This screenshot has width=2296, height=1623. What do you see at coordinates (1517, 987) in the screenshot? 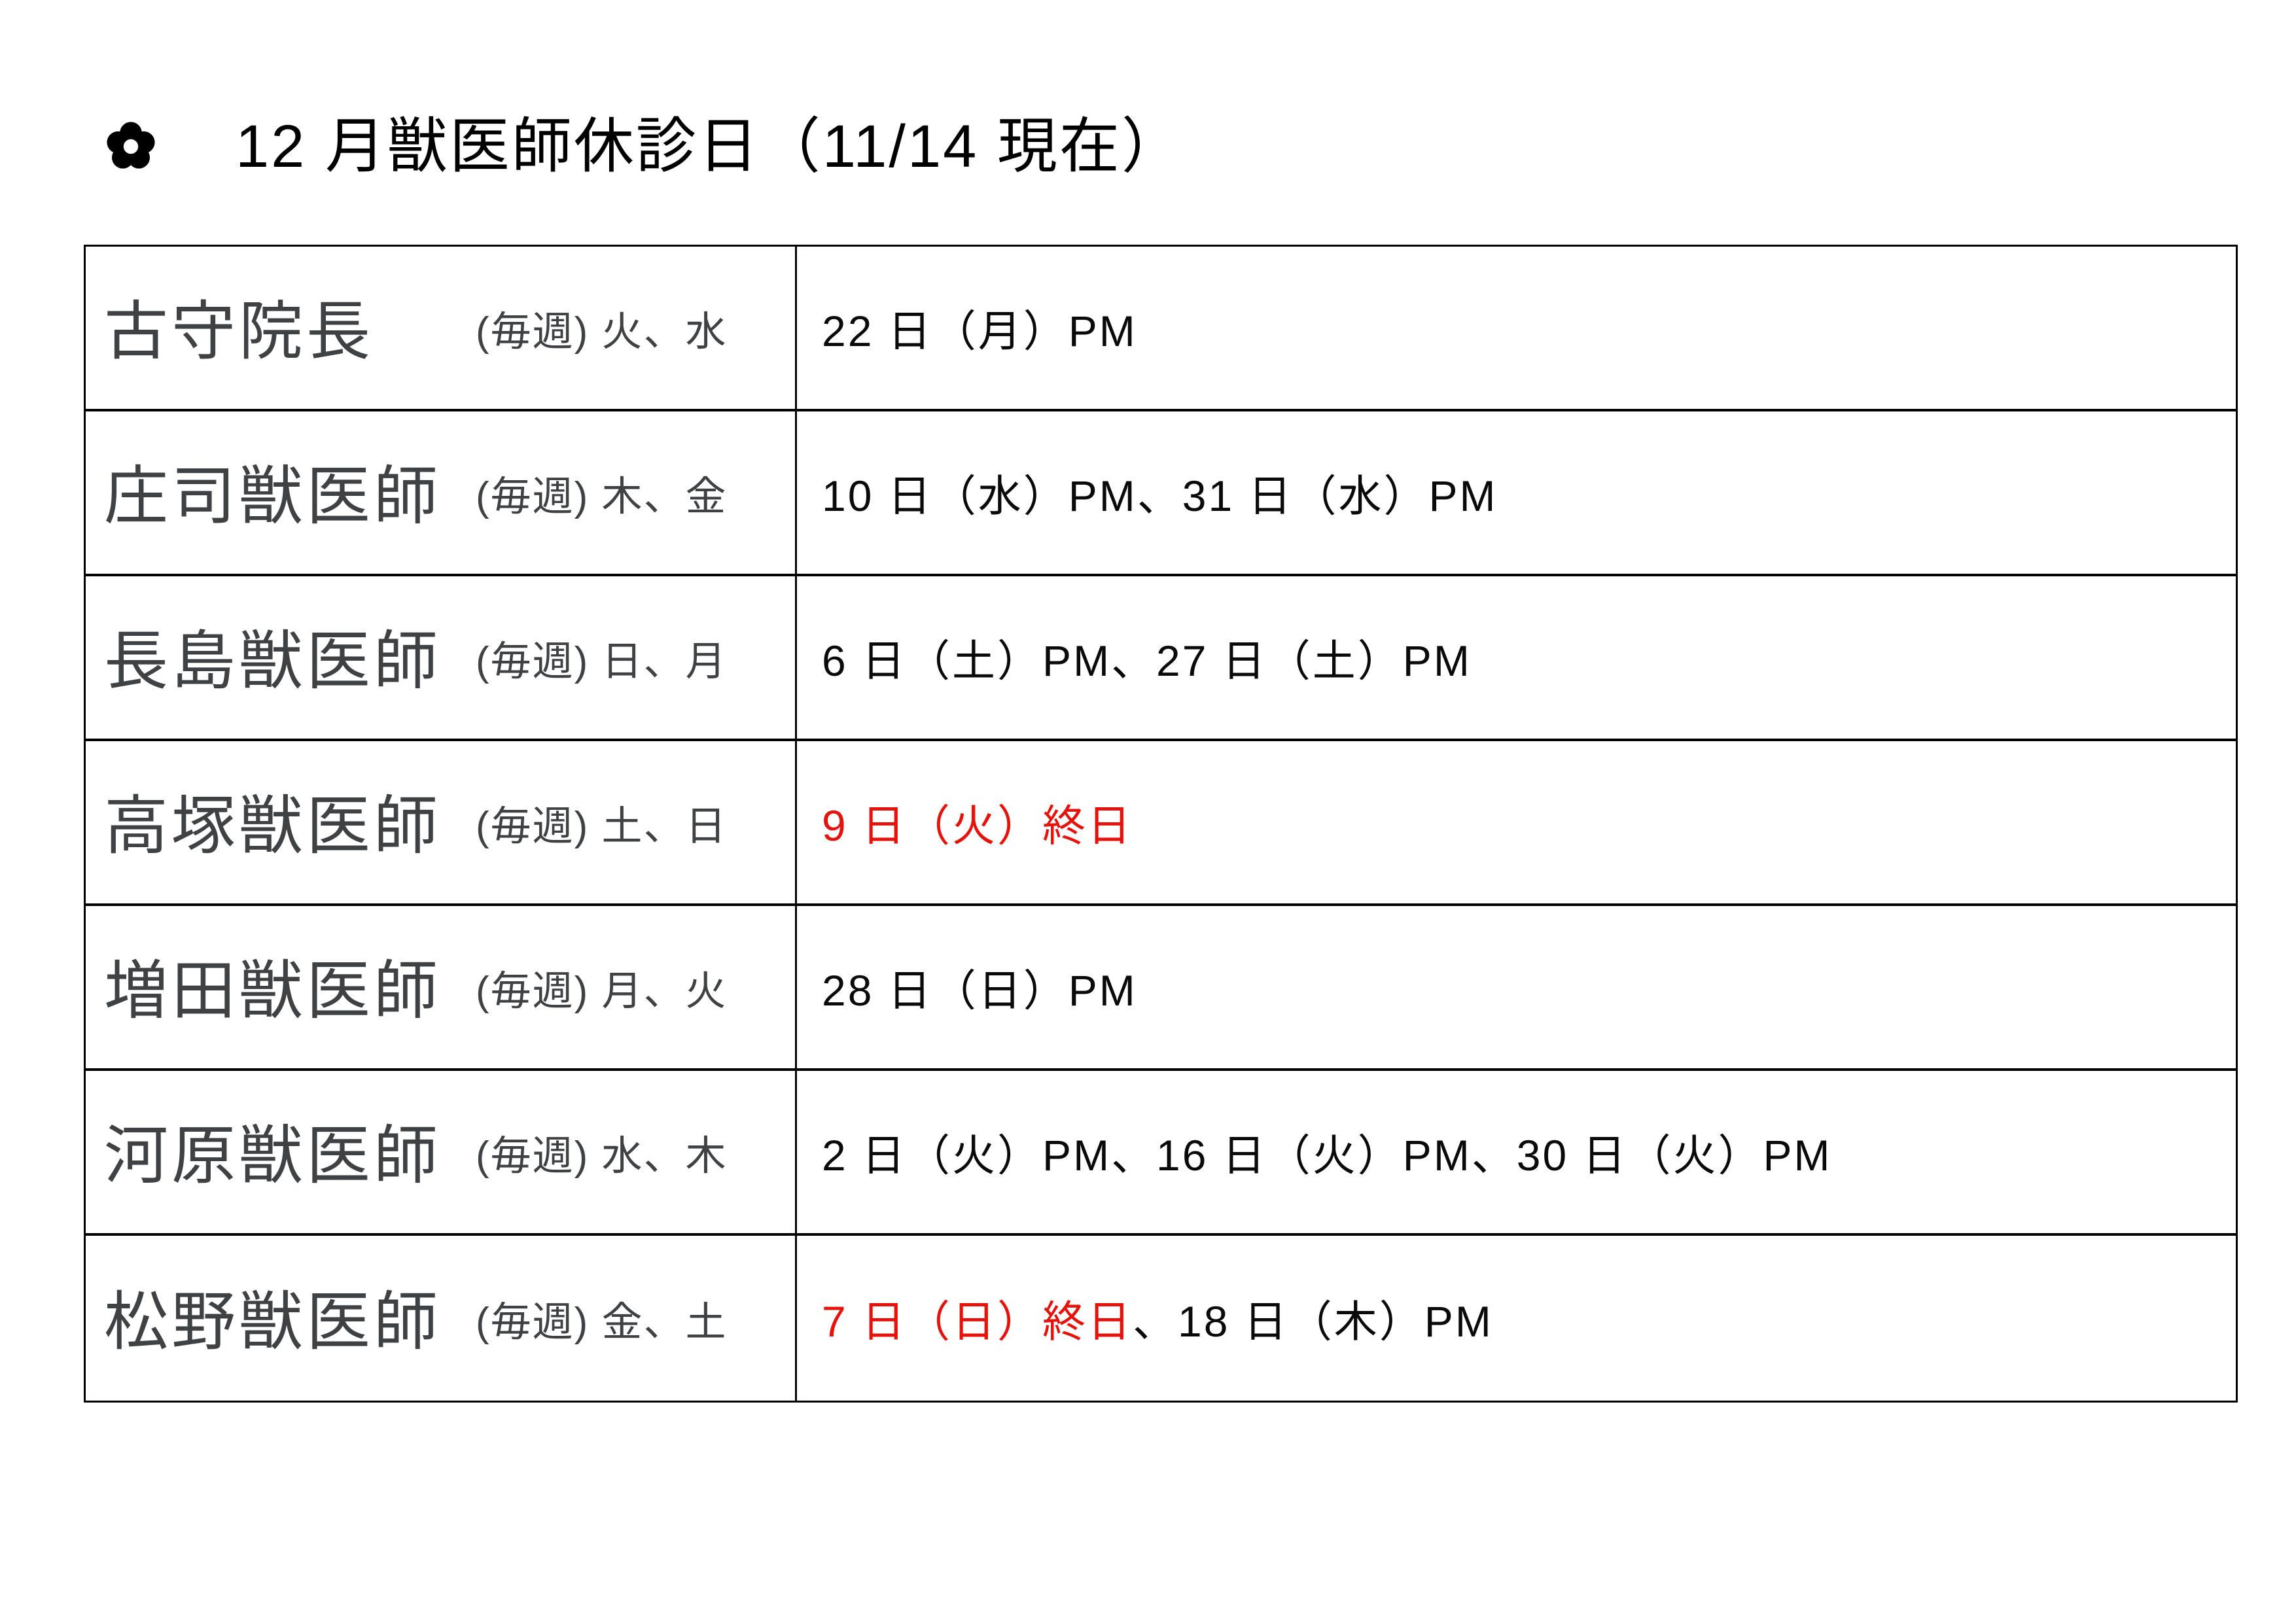
I see `december-offdays-cell: 28 日（日）PM` at bounding box center [1517, 987].